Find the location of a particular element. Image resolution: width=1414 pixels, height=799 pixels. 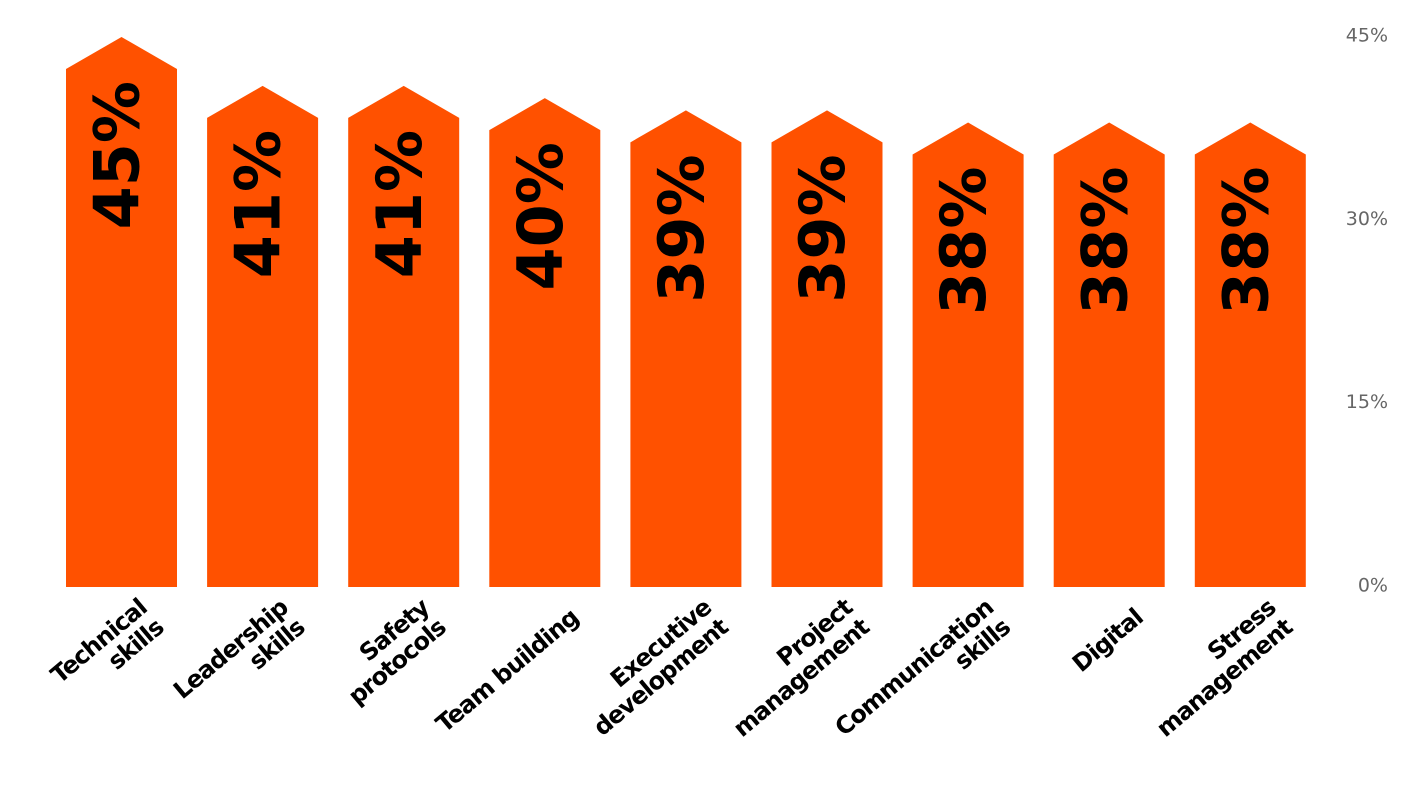

y-tick-label: 30% is located at coordinates (1367, 219).